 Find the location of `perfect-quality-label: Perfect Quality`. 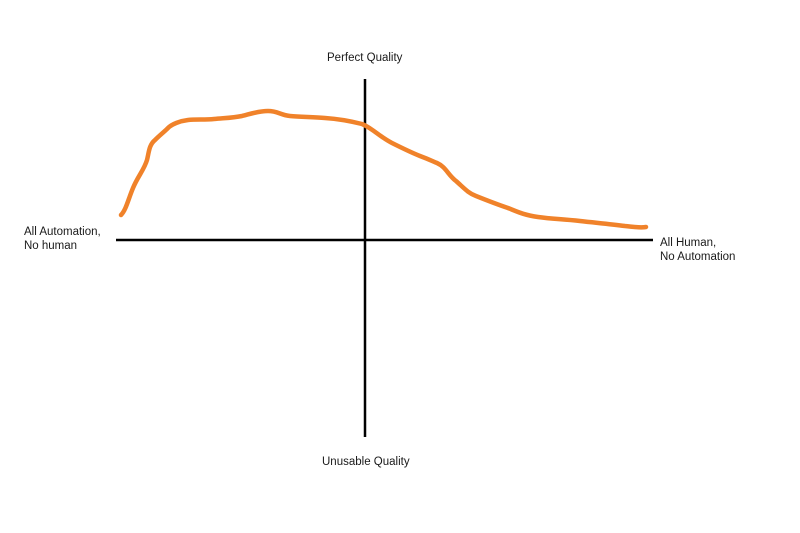

perfect-quality-label: Perfect Quality is located at coordinates (365, 58).